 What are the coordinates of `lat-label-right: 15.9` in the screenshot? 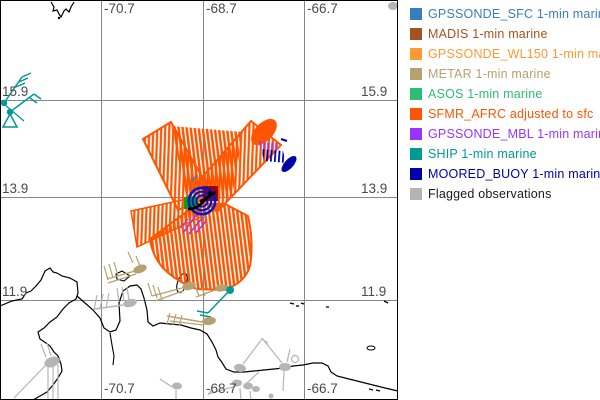 It's located at (374, 91).